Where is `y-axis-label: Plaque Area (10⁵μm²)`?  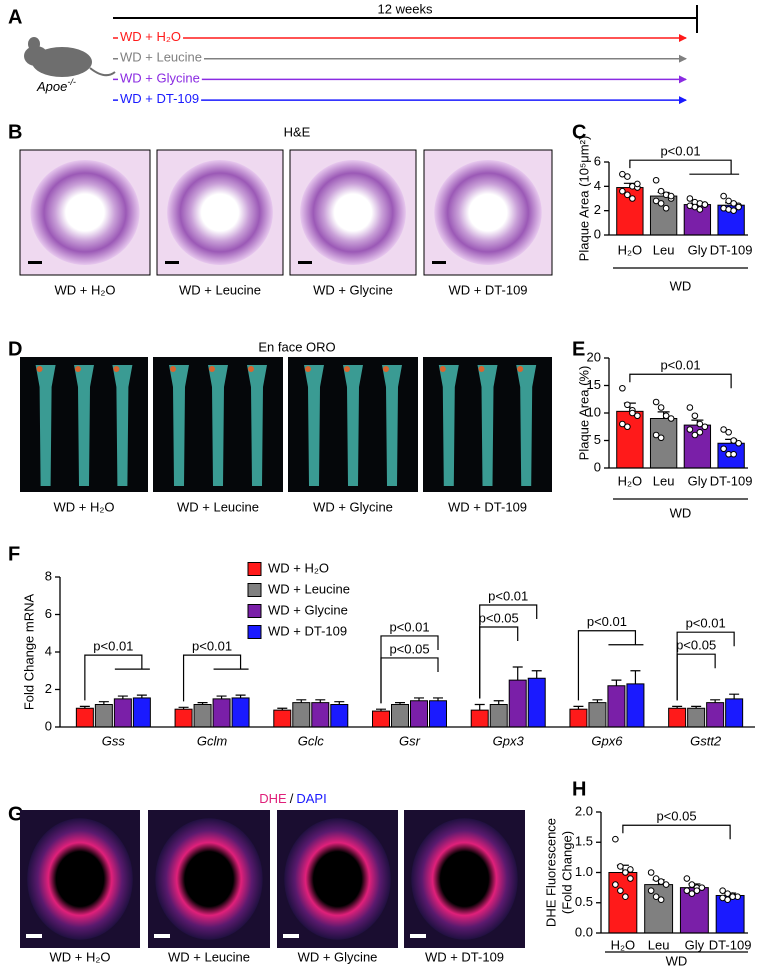
y-axis-label: Plaque Area (10⁵μm²) is located at coordinates (583, 199).